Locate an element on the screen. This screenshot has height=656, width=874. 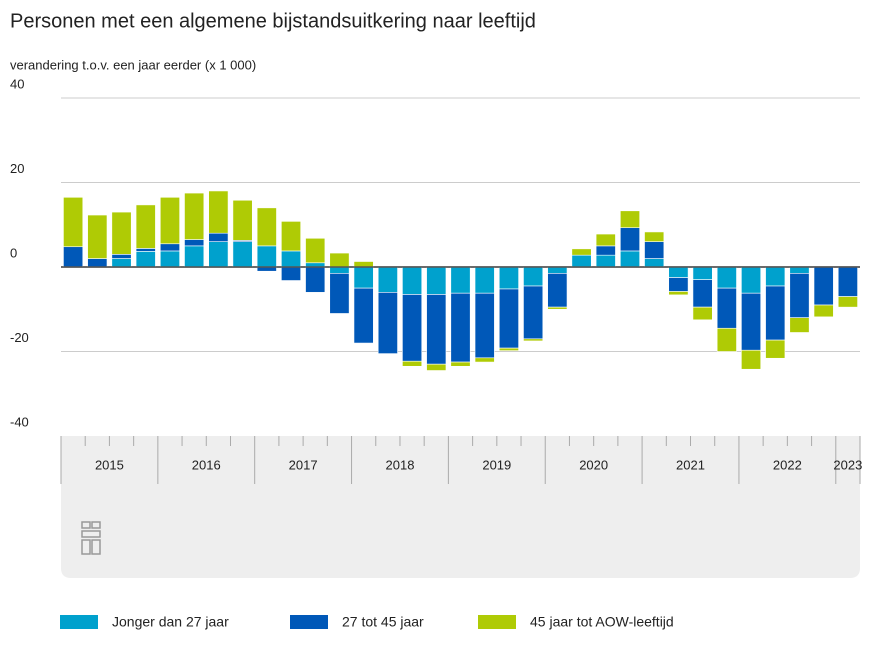
y-tick-label: -40 is located at coordinates (19, 421).